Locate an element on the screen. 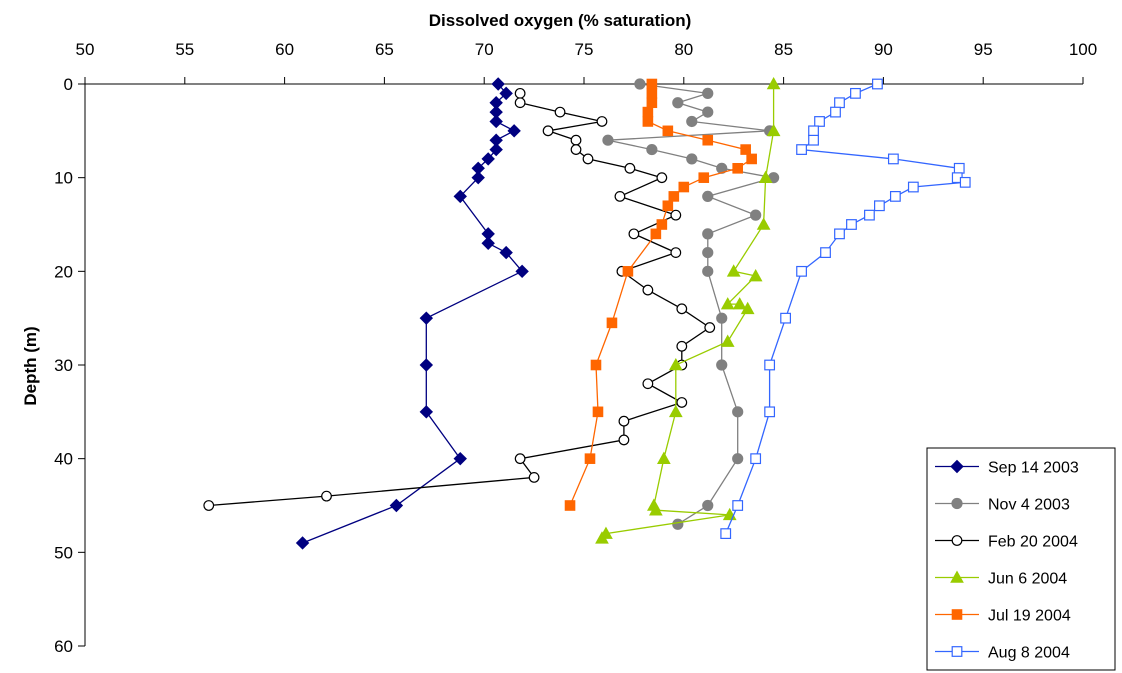 This screenshot has height=673, width=1122. x-tick-label: 55 is located at coordinates (184, 49).